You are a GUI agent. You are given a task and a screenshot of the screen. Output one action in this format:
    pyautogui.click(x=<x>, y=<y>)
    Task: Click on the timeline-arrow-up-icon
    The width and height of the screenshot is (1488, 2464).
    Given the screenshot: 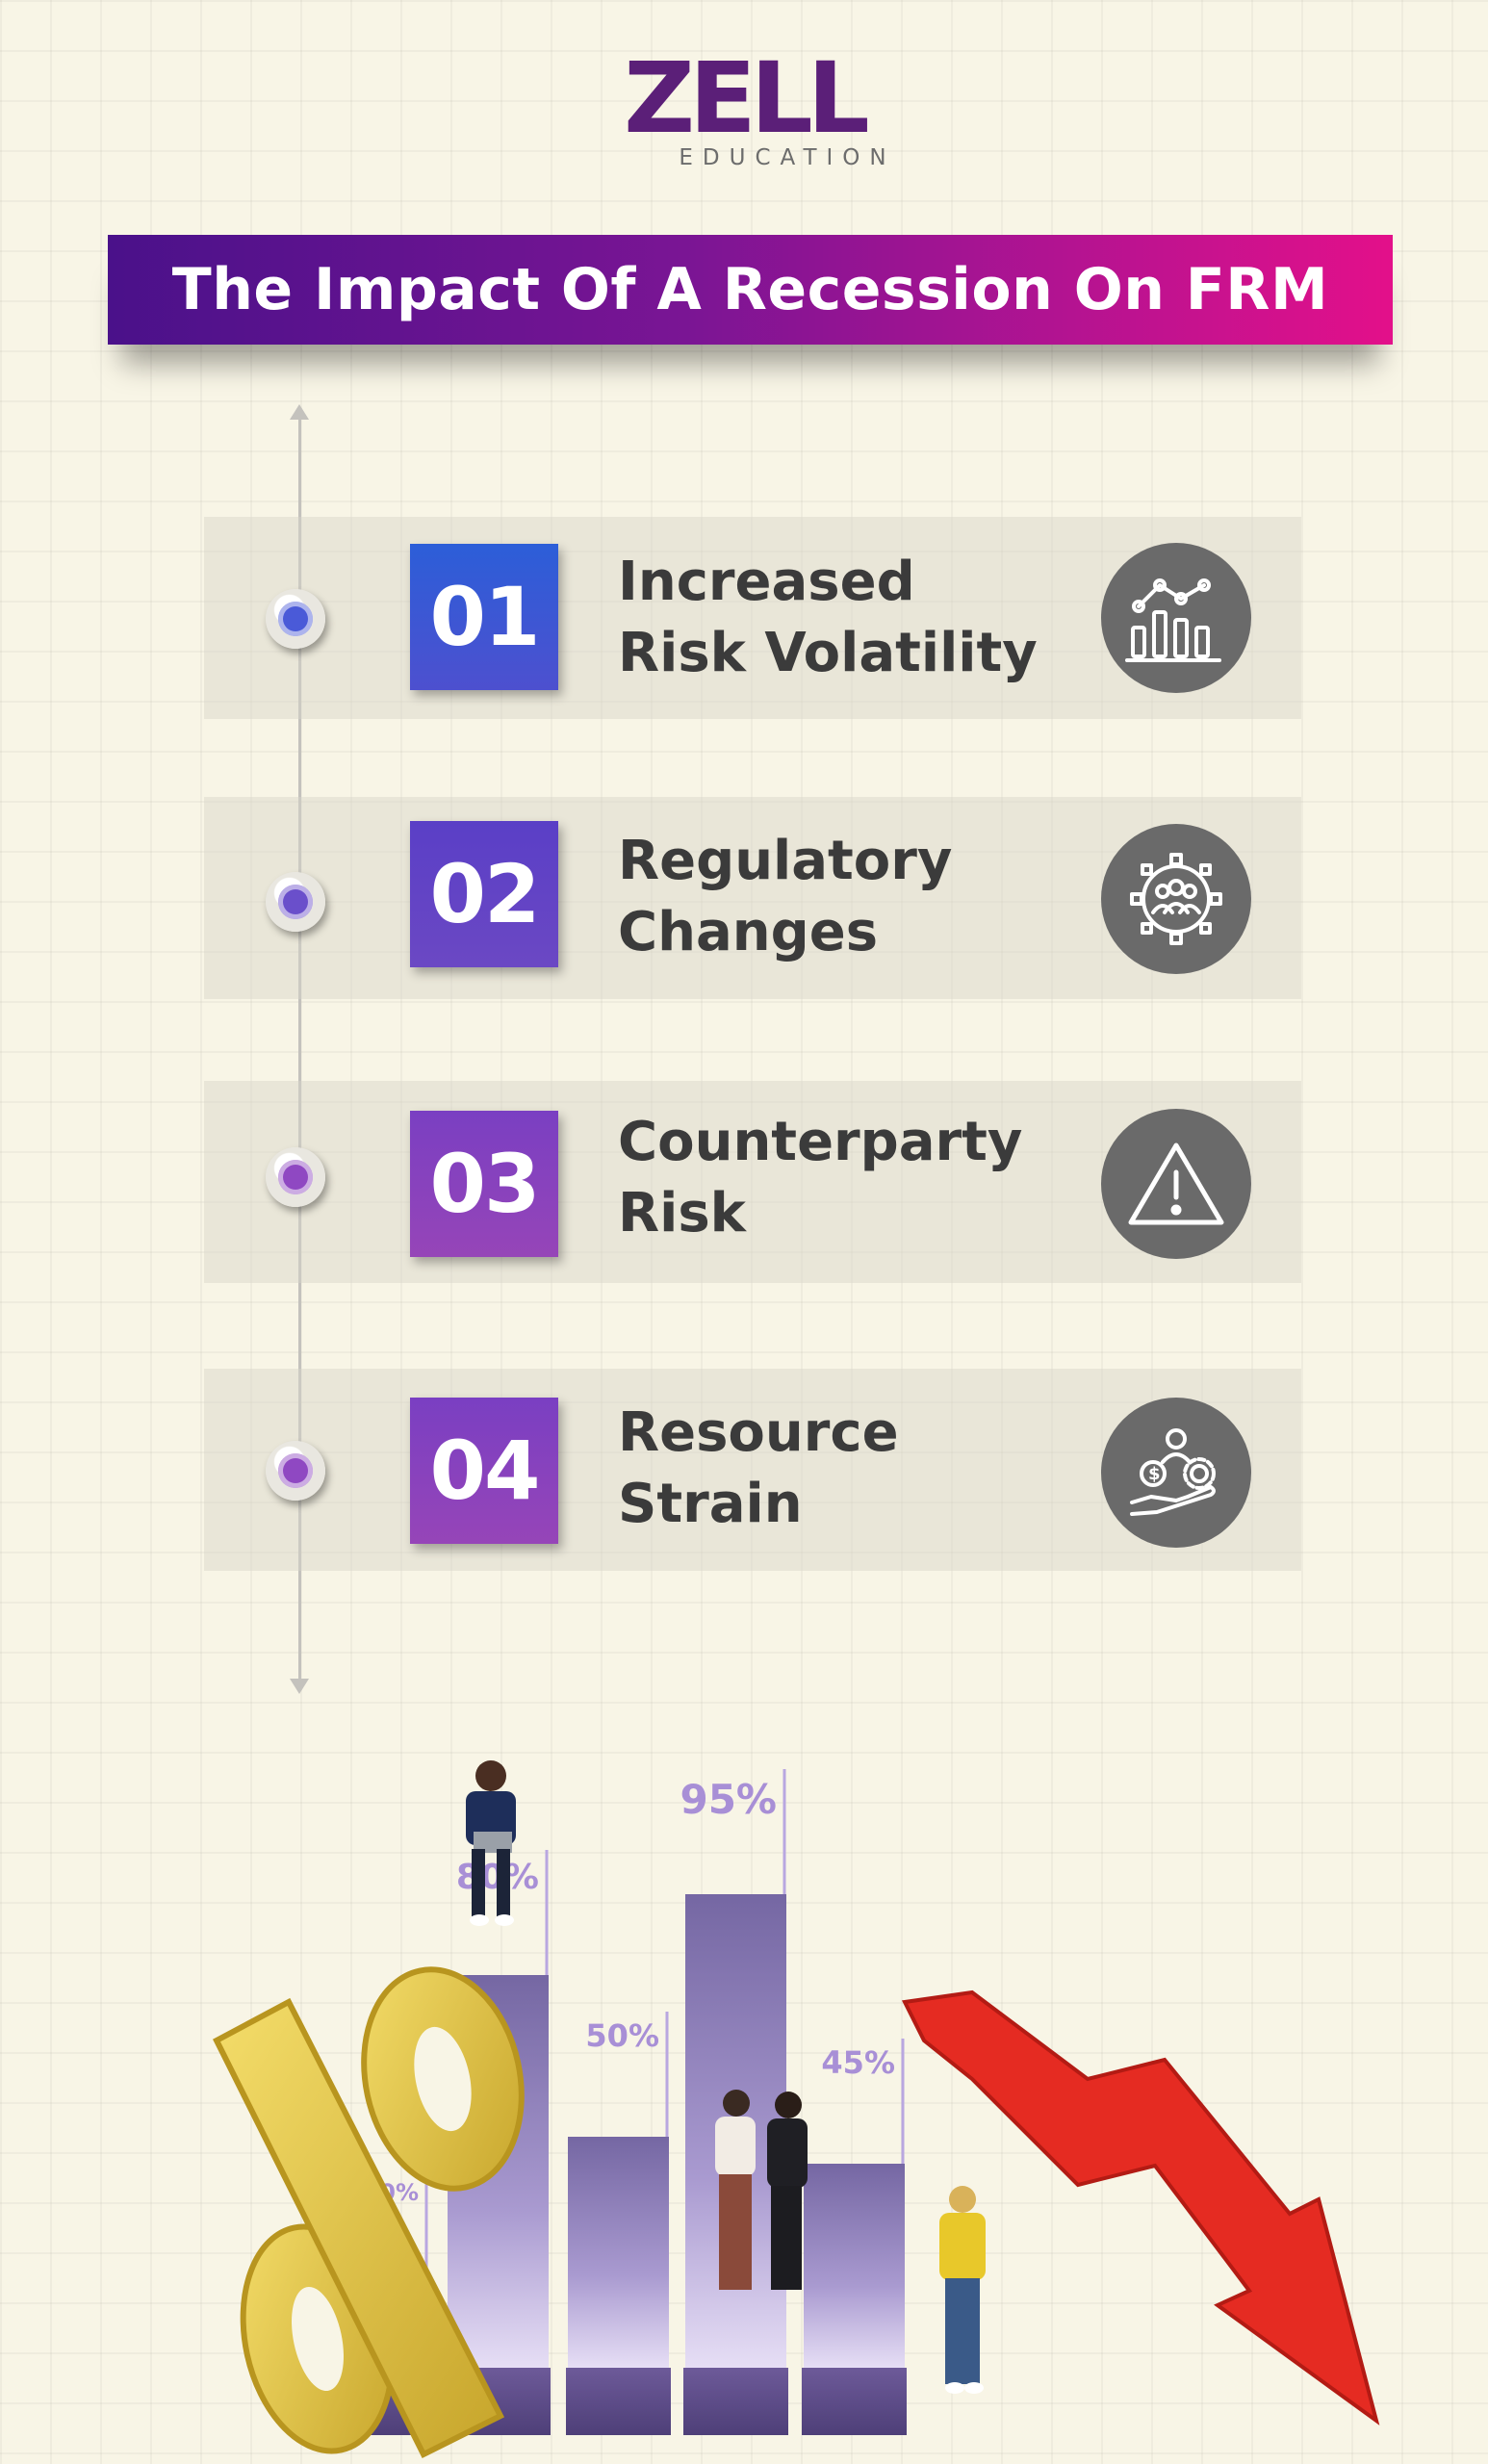 What is the action you would take?
    pyautogui.click(x=300, y=412)
    